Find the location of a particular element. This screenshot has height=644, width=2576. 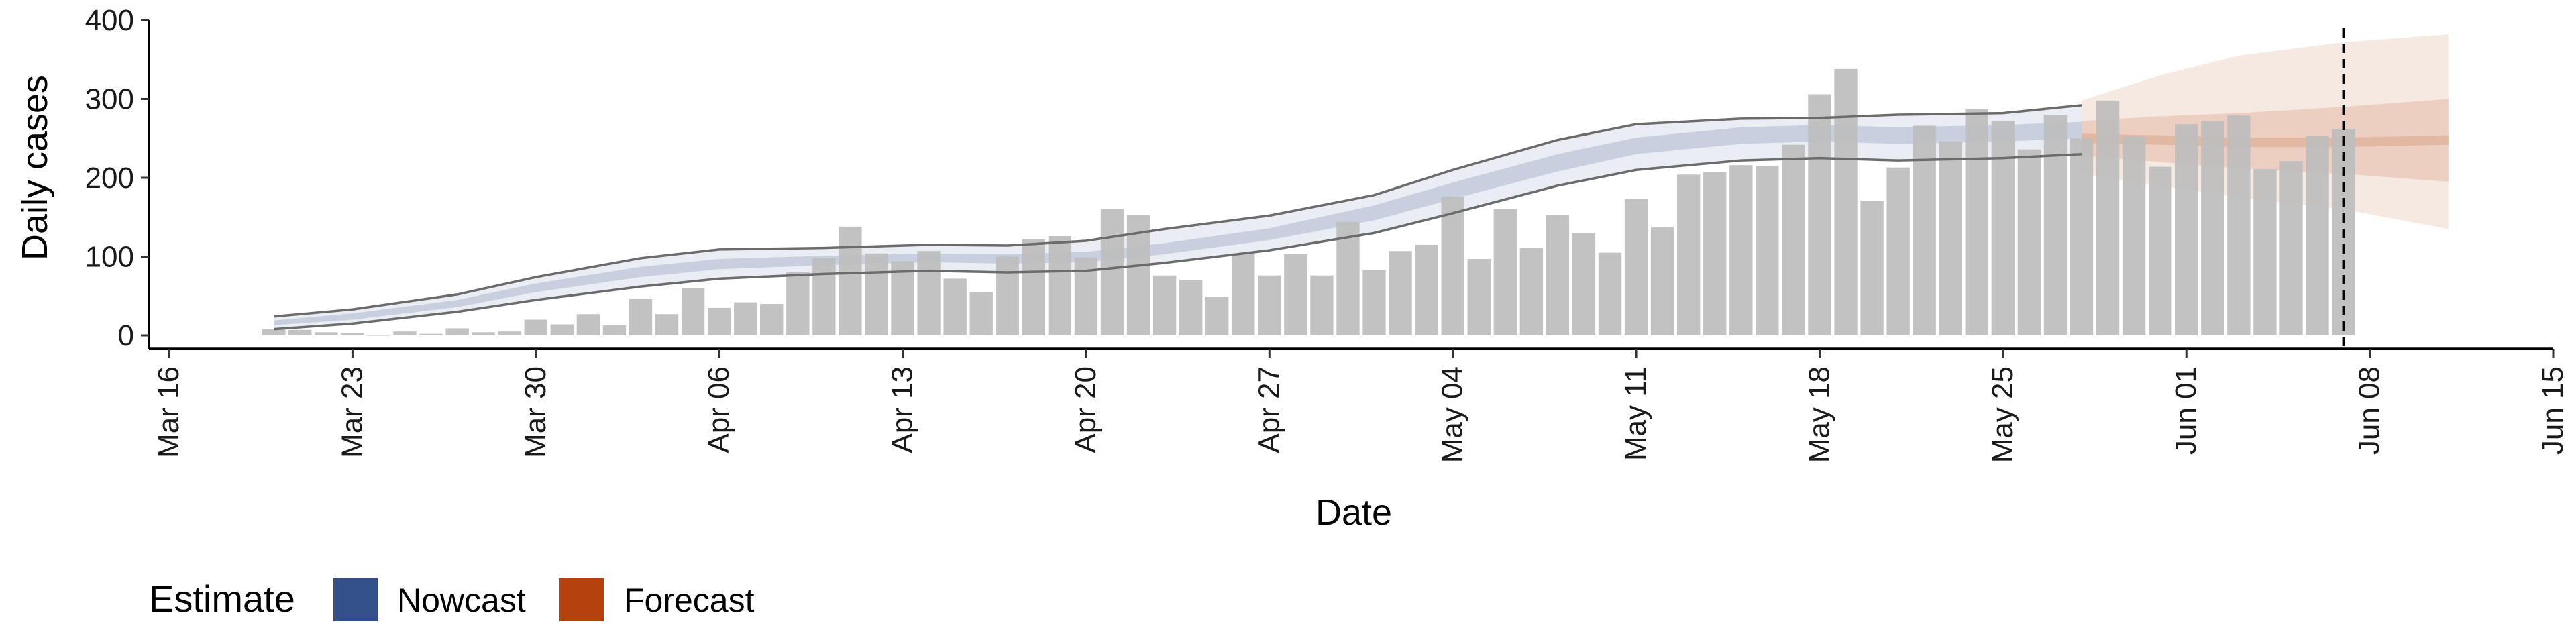

y-tick-label: 400 is located at coordinates (109, 20).